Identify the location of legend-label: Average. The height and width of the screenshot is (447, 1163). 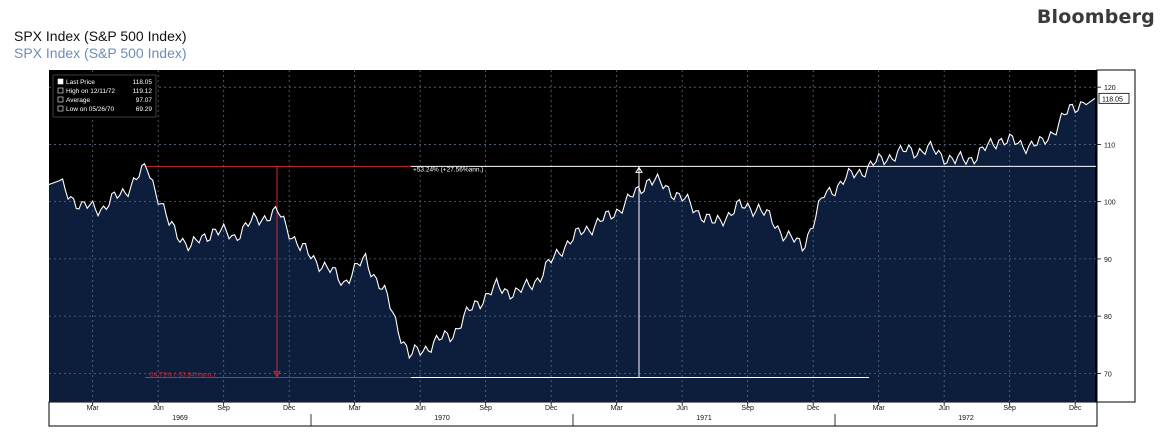
(78, 100).